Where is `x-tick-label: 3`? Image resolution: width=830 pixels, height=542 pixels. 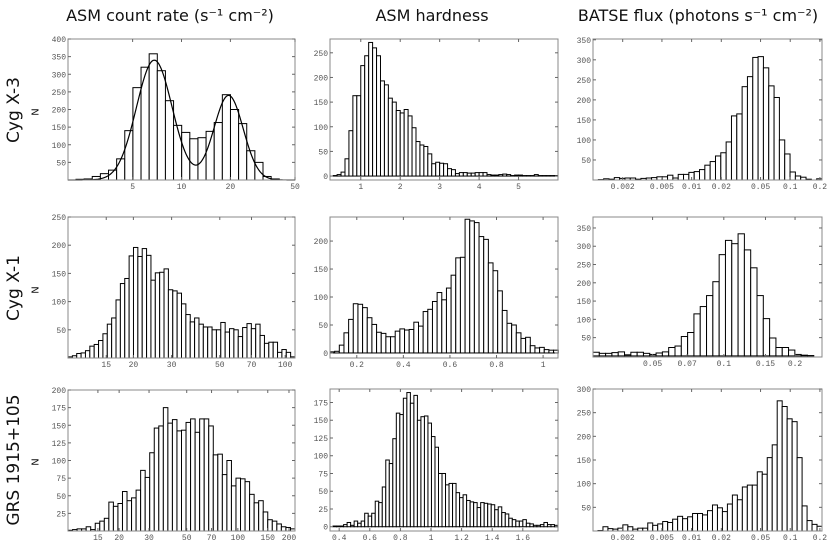 x-tick-label: 3 is located at coordinates (439, 187).